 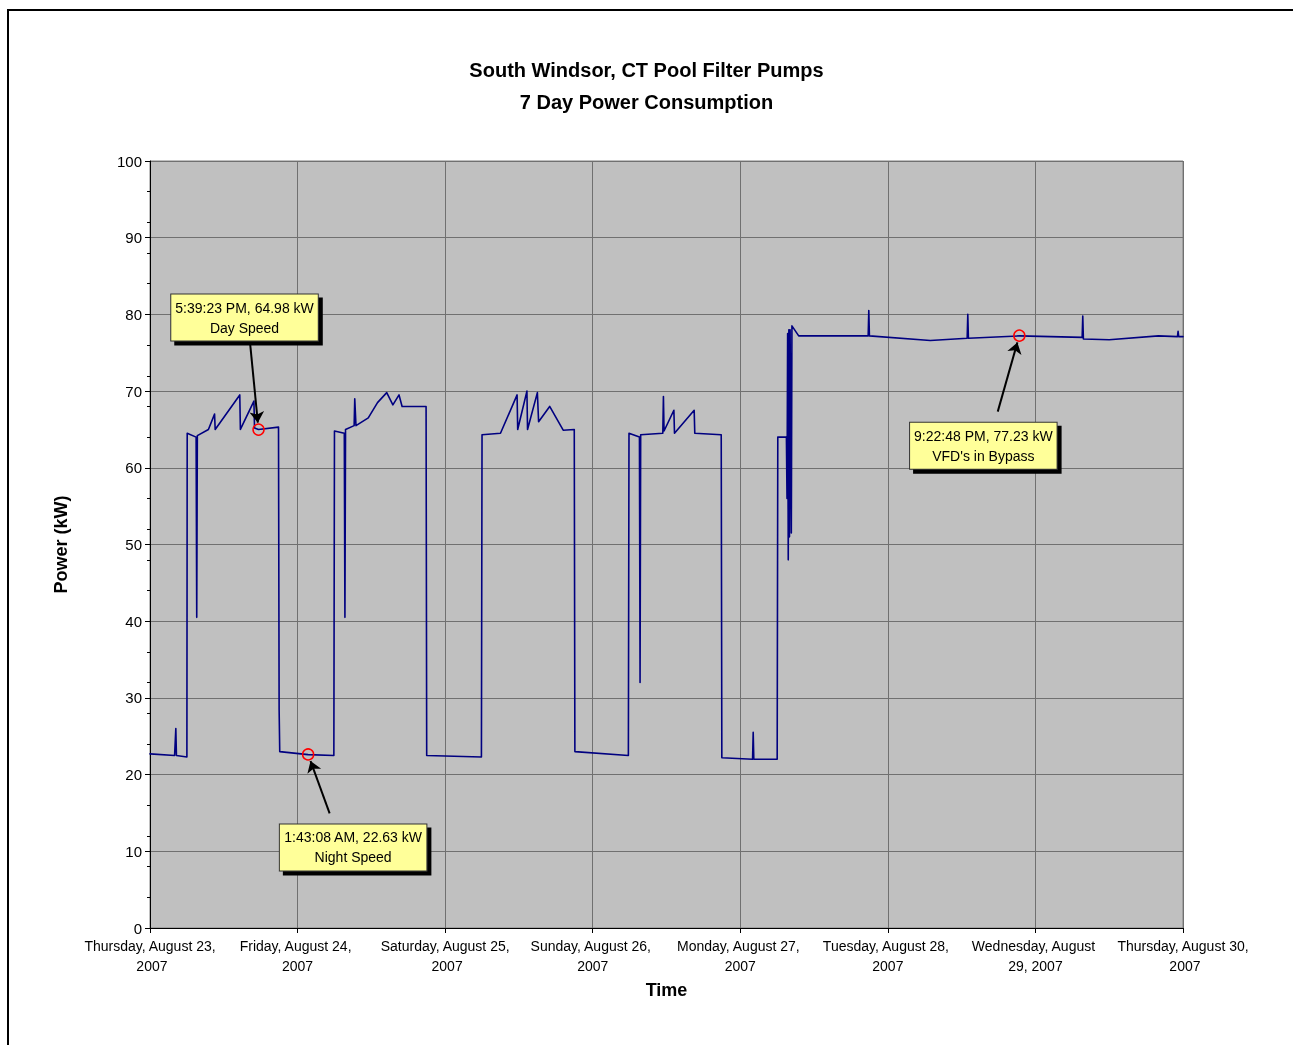 What do you see at coordinates (297, 956) in the screenshot?
I see `x-tick-label: Friday, August 24, 2007` at bounding box center [297, 956].